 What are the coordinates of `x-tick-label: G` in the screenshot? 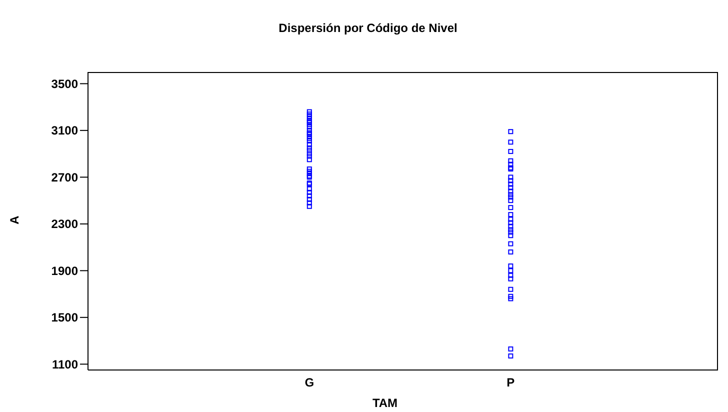 It's located at (309, 383).